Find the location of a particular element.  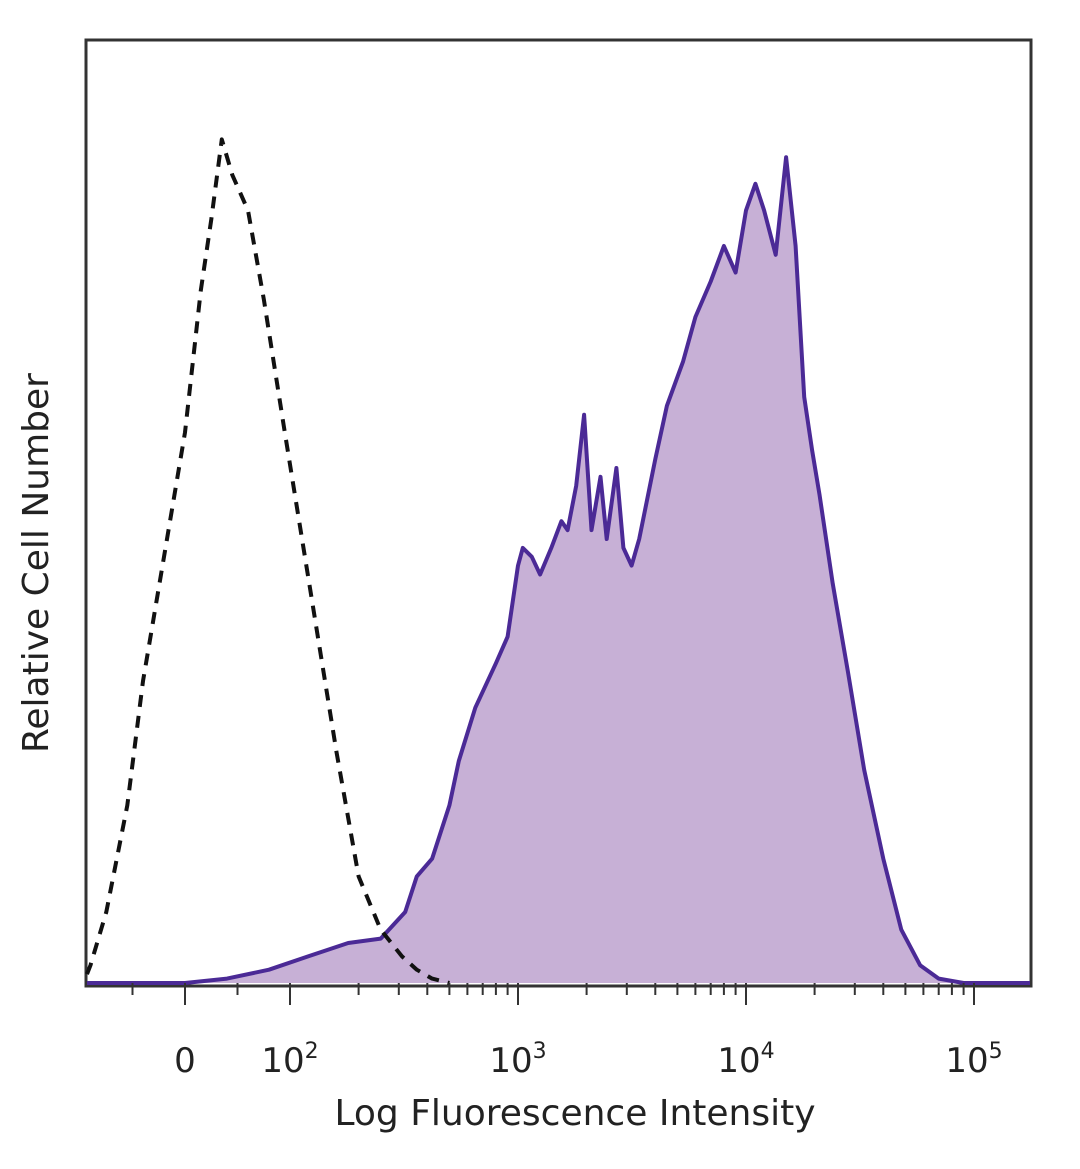

x-tick-label-4: 105 is located at coordinates (973, 1060).